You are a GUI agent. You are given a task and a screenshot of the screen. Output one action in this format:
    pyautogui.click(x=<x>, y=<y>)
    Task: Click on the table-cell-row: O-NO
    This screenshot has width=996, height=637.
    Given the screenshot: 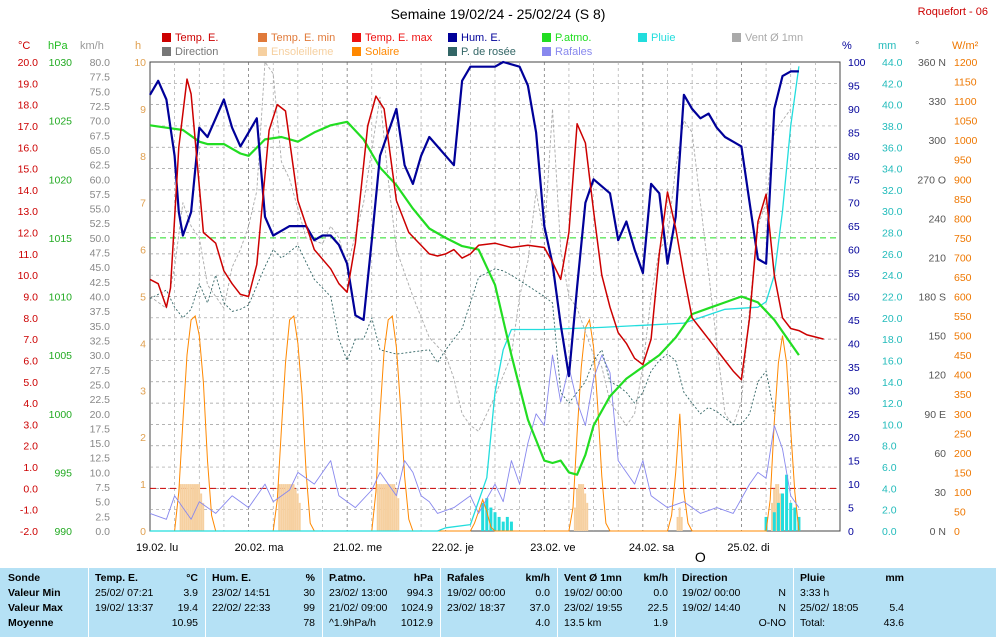 What is the action you would take?
    pyautogui.click(x=735, y=623)
    